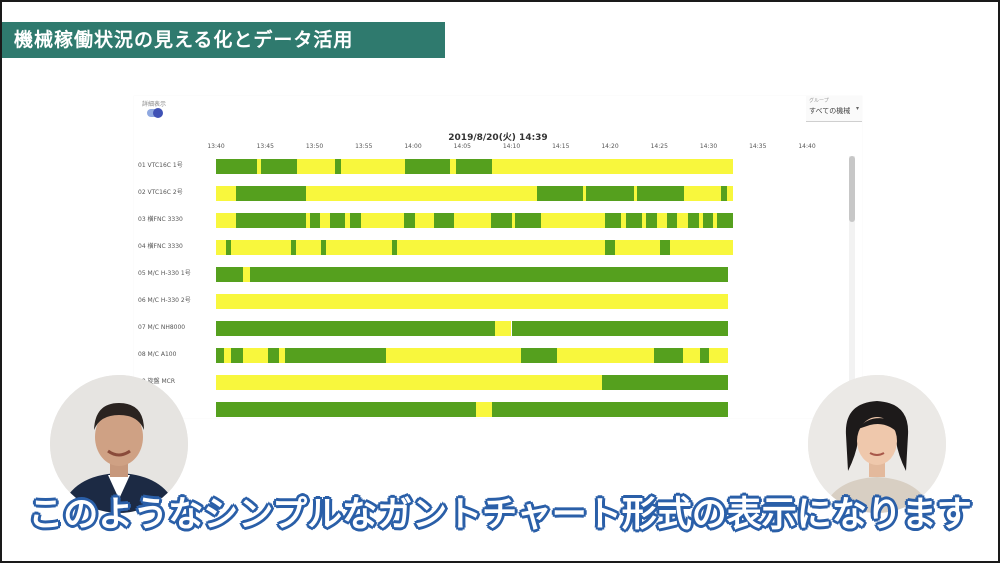 Image resolution: width=1000 pixels, height=563 pixels. What do you see at coordinates (852, 287) in the screenshot?
I see `scrollbar-track` at bounding box center [852, 287].